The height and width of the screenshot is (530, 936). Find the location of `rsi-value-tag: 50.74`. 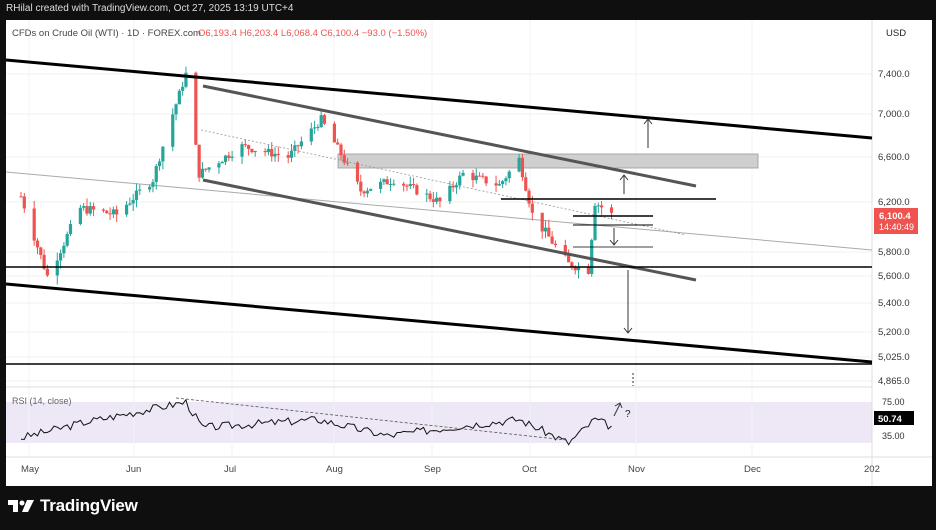

rsi-value-tag: 50.74 is located at coordinates (894, 418).